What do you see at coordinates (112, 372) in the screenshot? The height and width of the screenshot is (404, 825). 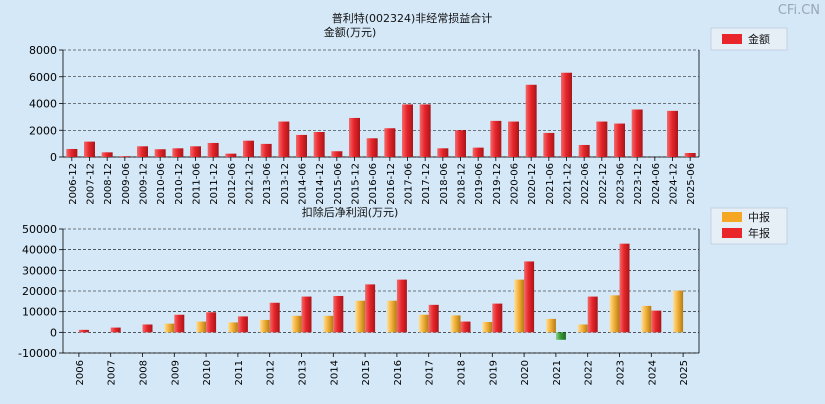 I see `chart2-xtick-label: 2007` at bounding box center [112, 372].